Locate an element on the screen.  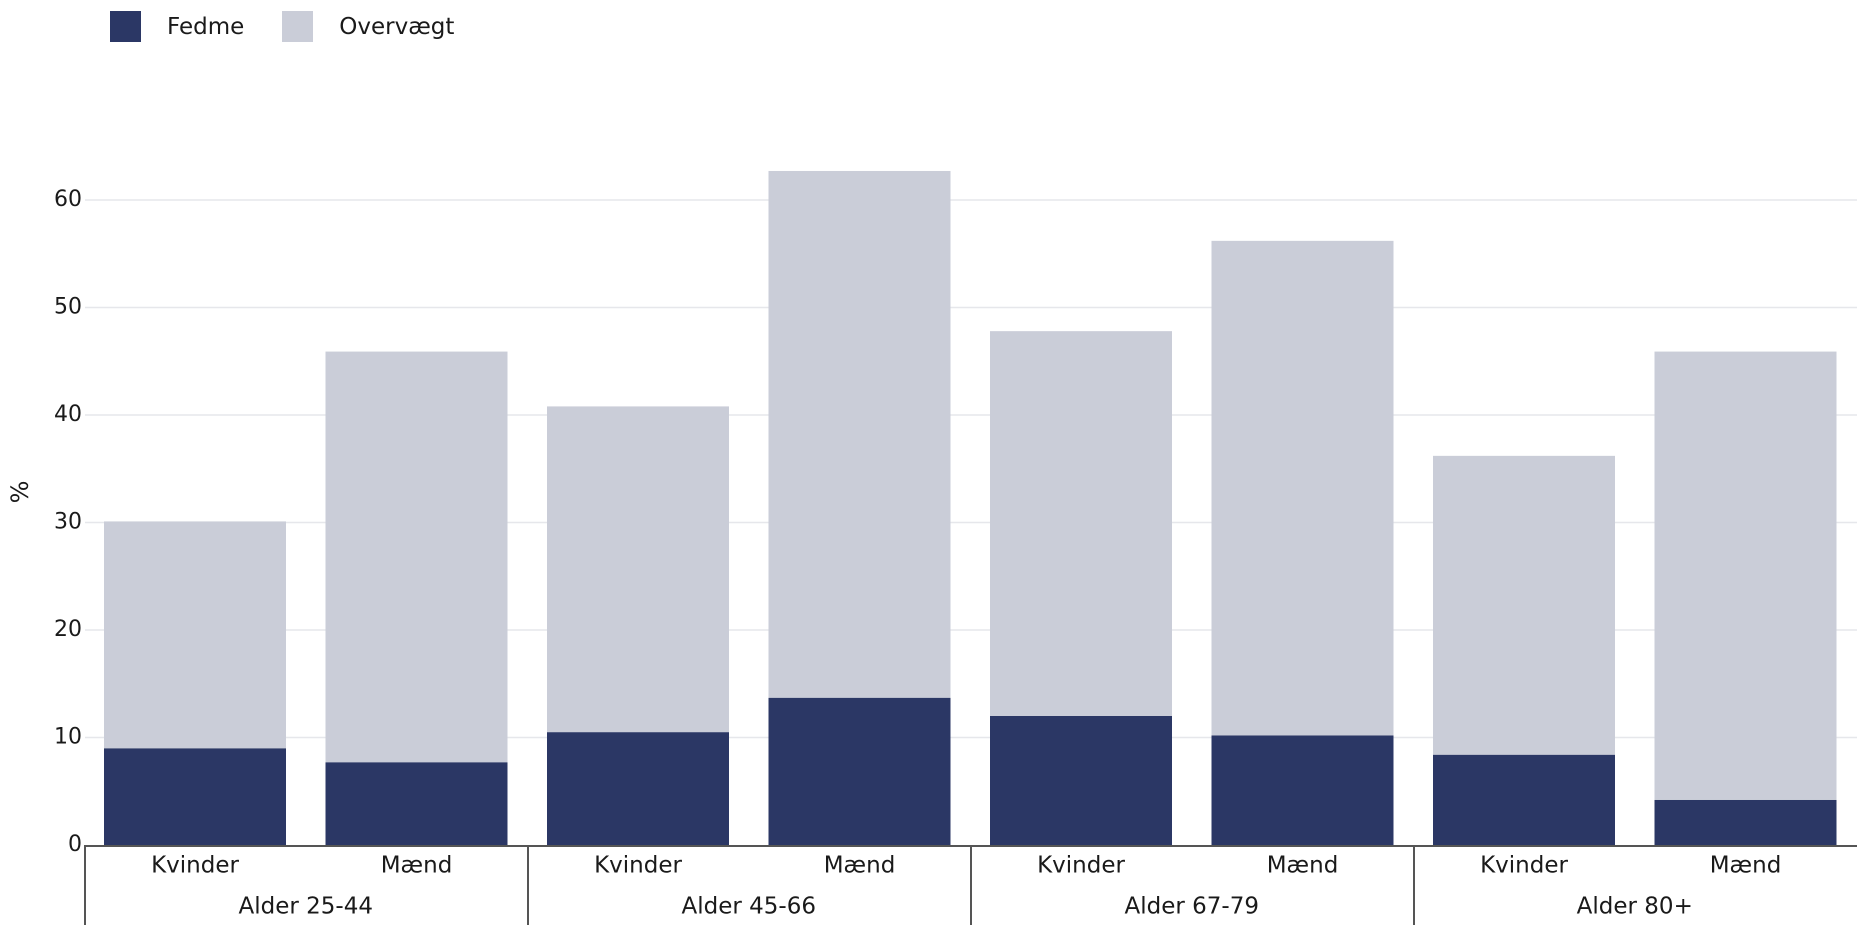
group-label: Alder 80+ is located at coordinates (1635, 907).